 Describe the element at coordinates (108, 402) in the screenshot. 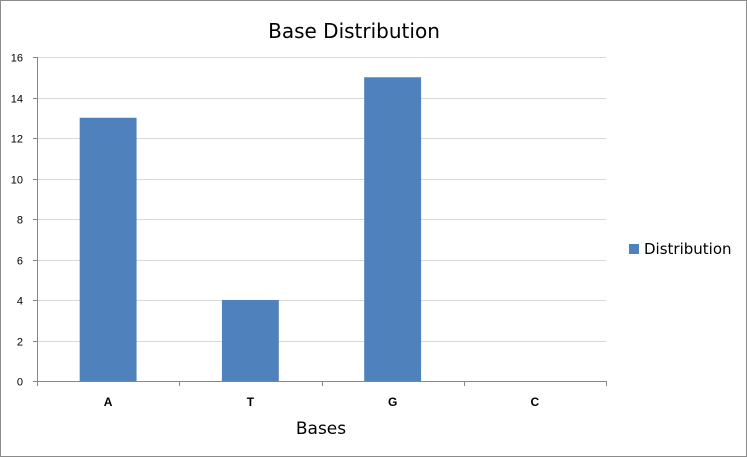

I see `x-tick-label: A` at that location.